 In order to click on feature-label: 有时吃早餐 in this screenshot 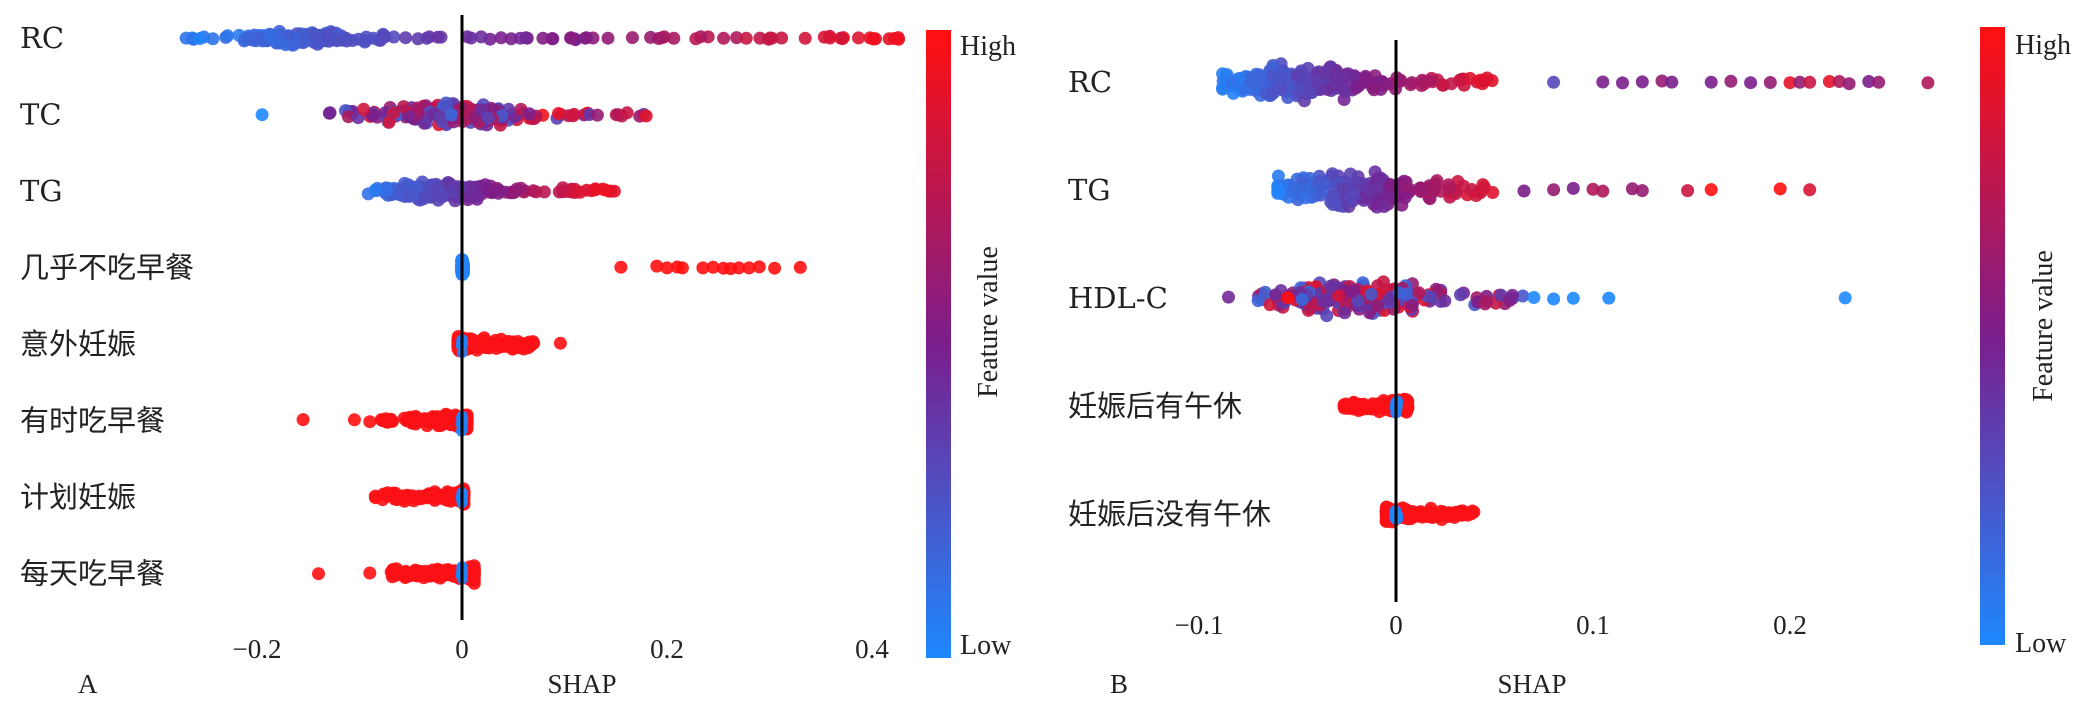, I will do `click(92, 421)`.